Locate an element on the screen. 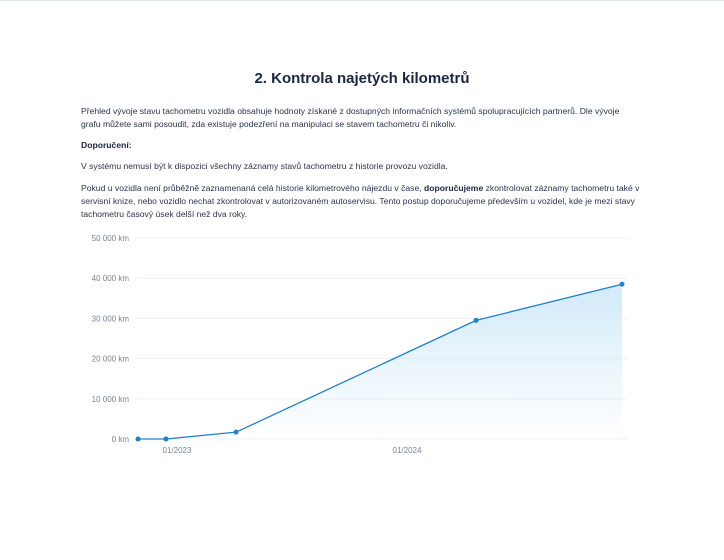  y-tick-label: 30 000 km is located at coordinates (111, 318).